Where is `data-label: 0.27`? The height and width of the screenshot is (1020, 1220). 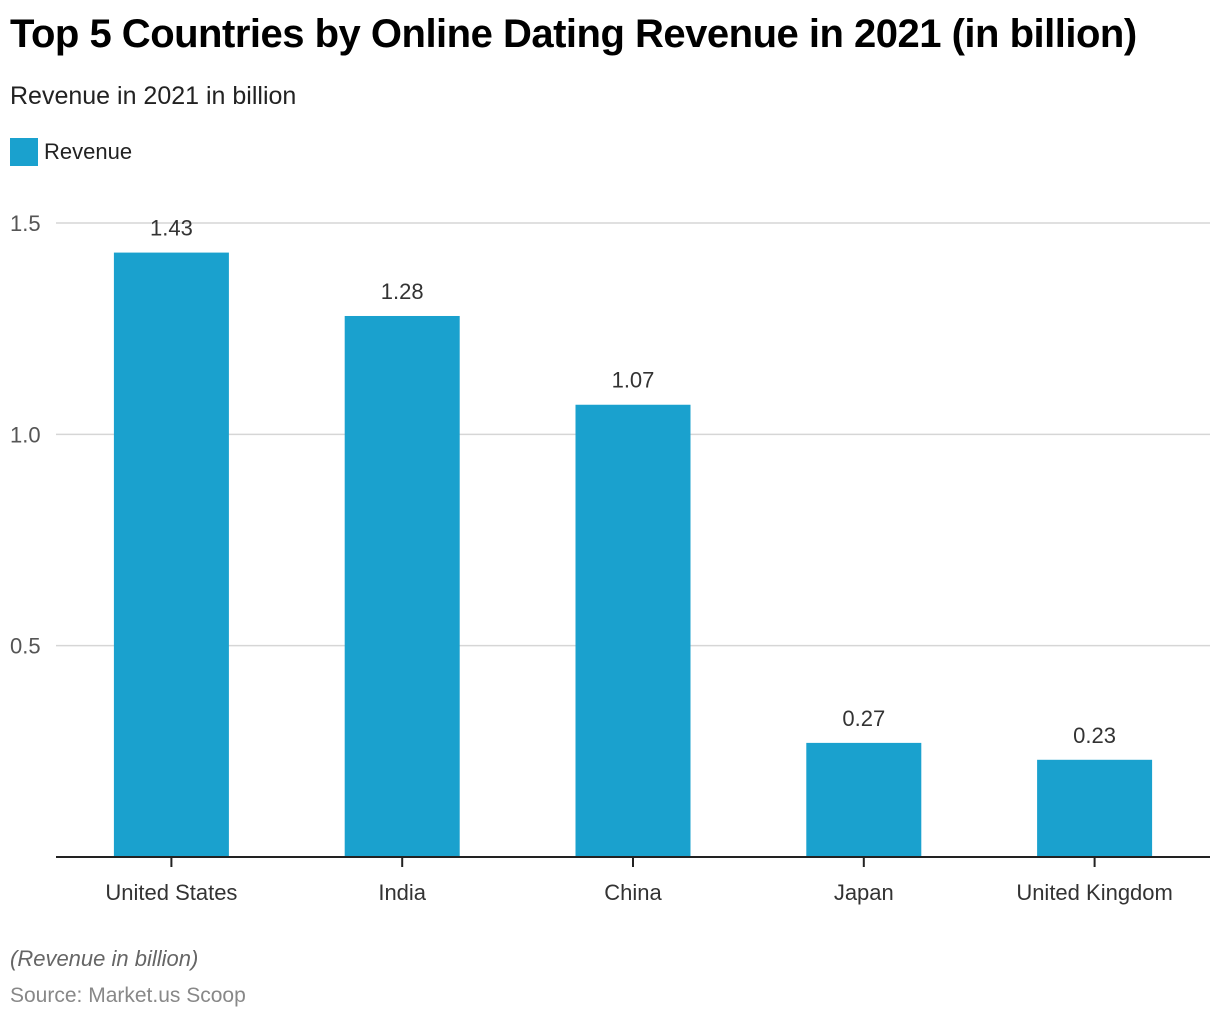 data-label: 0.27 is located at coordinates (863, 718).